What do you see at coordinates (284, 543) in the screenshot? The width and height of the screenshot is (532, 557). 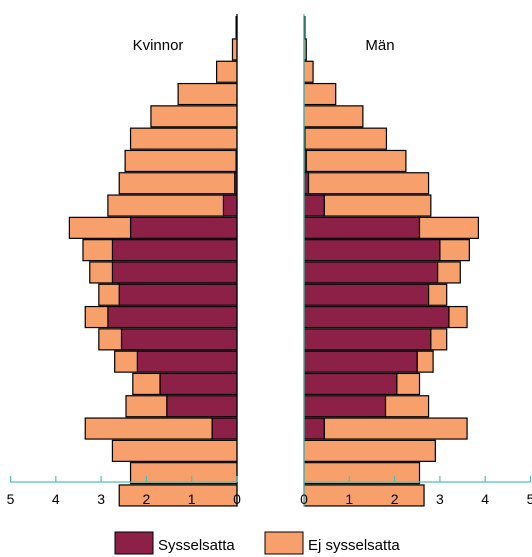 I see `legend-swatch-ej-sysselsatta` at bounding box center [284, 543].